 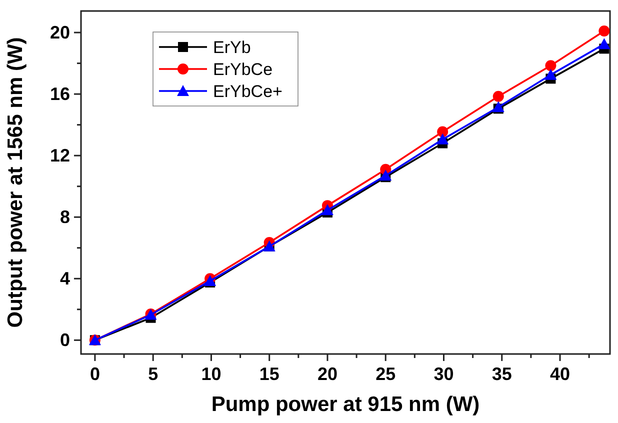 What do you see at coordinates (65, 340) in the screenshot?
I see `y-tick-label: 0` at bounding box center [65, 340].